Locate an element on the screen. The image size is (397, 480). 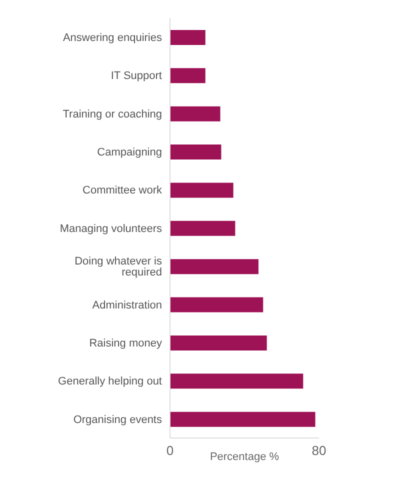
y-tick-label: Doing whatever is required is located at coordinates (118, 267).